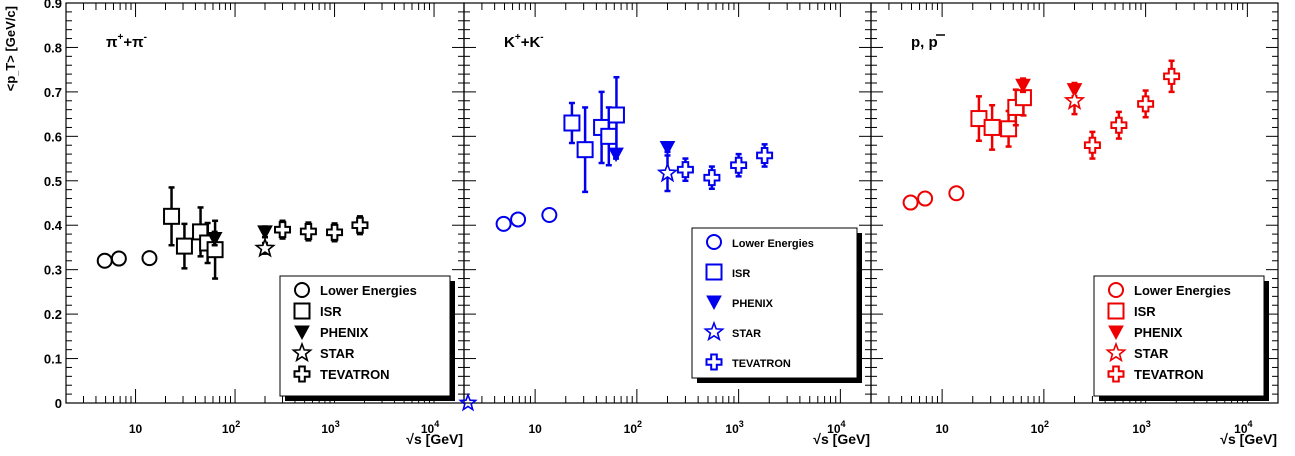 This screenshot has height=456, width=1295. What do you see at coordinates (924, 42) in the screenshot?
I see `panel-label: p, p` at bounding box center [924, 42].